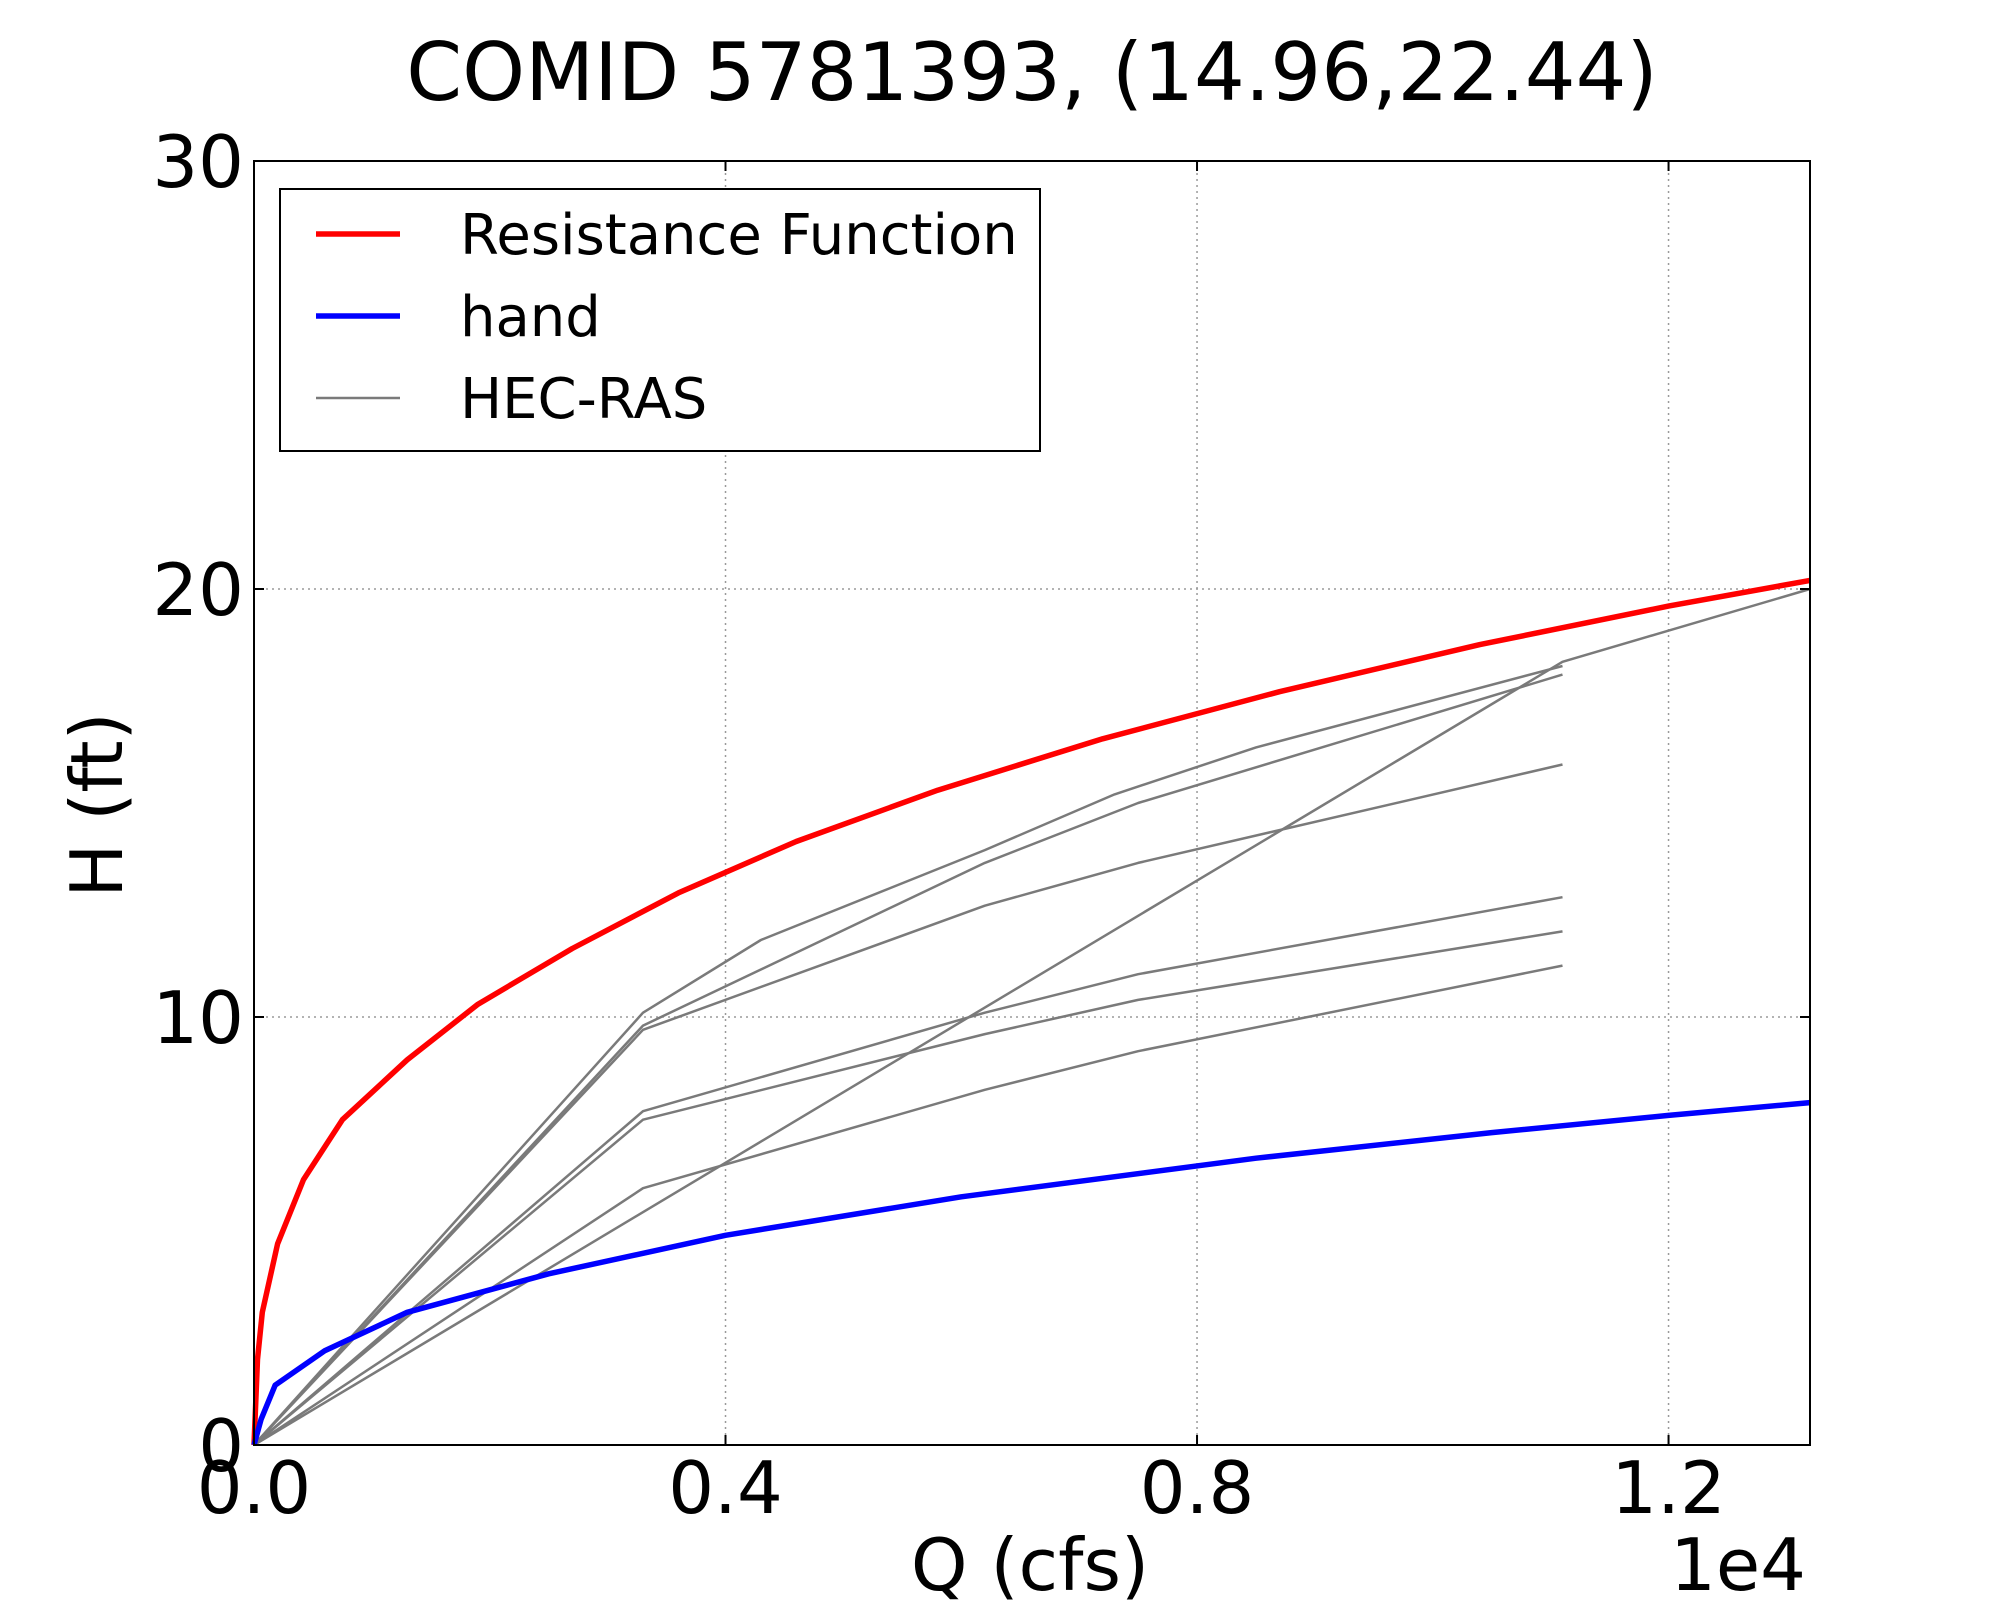 Image resolution: width=2000 pixels, height=1600 pixels. Describe the element at coordinates (97, 805) in the screenshot. I see `y-axis-label: H (ft)` at that location.